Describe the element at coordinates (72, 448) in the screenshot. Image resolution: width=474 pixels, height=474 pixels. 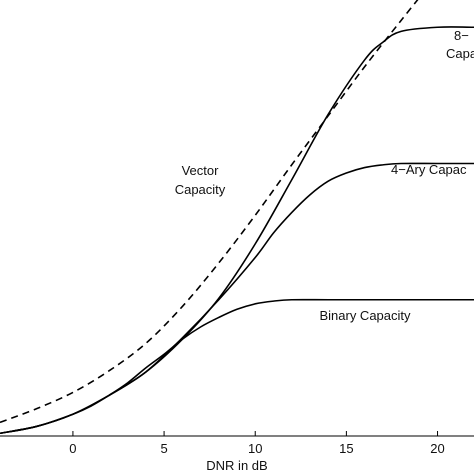
I see `x-tick-label: 0` at that location.